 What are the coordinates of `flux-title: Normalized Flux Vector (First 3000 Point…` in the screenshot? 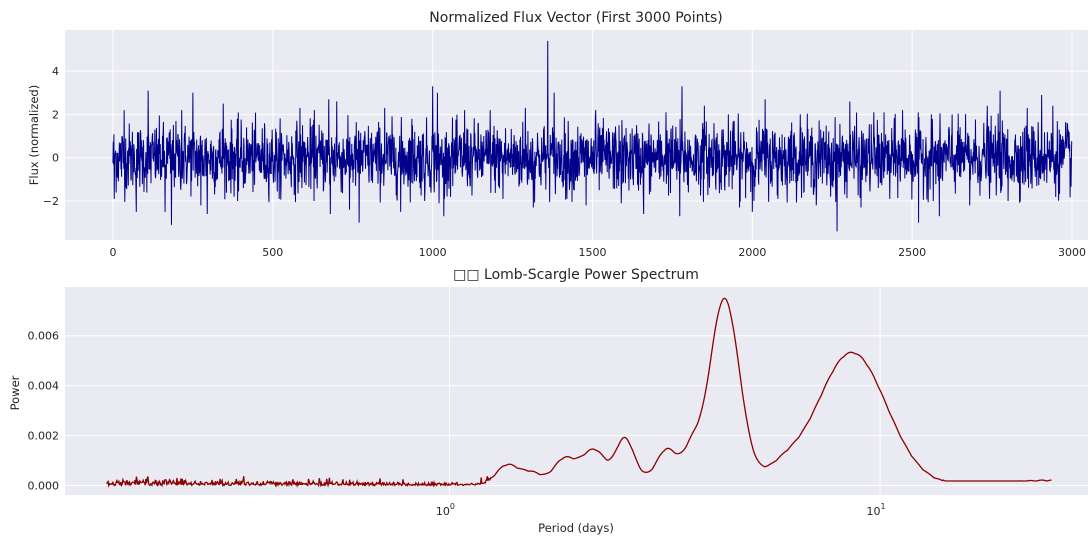 It's located at (575, 18).